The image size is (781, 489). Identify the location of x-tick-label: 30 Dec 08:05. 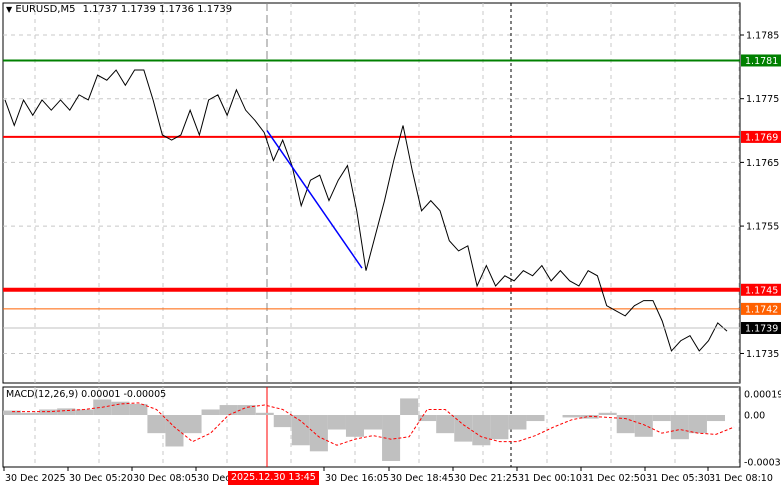
(165, 478).